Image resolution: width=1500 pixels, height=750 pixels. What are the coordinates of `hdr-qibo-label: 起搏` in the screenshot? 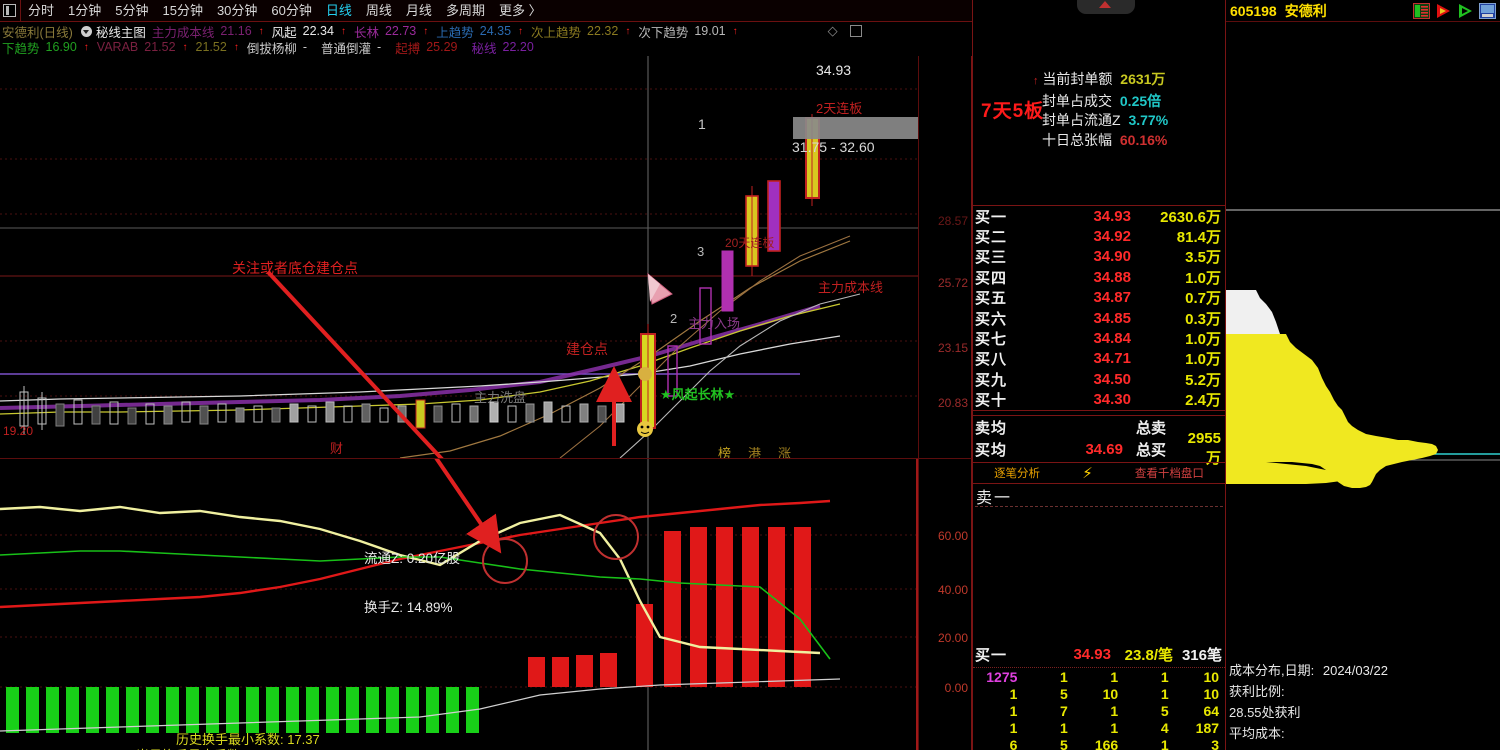 It's located at (408, 48).